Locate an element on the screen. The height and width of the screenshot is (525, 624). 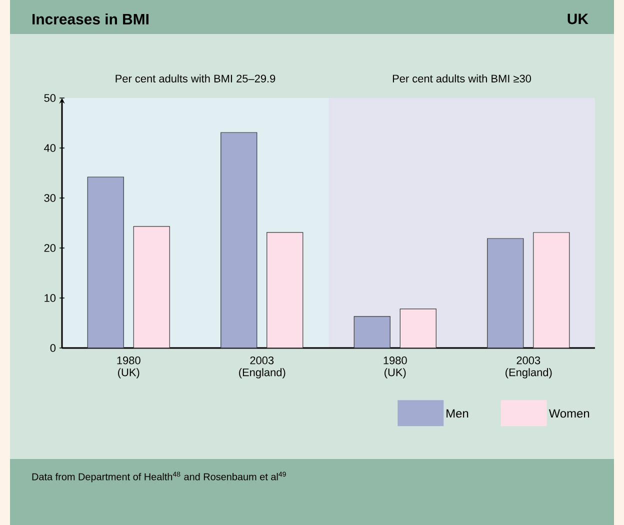
text: Data from Department of Health$^{48}$ and Rosenbaum et al$^{49}$ is located at coordinates (159, 477).